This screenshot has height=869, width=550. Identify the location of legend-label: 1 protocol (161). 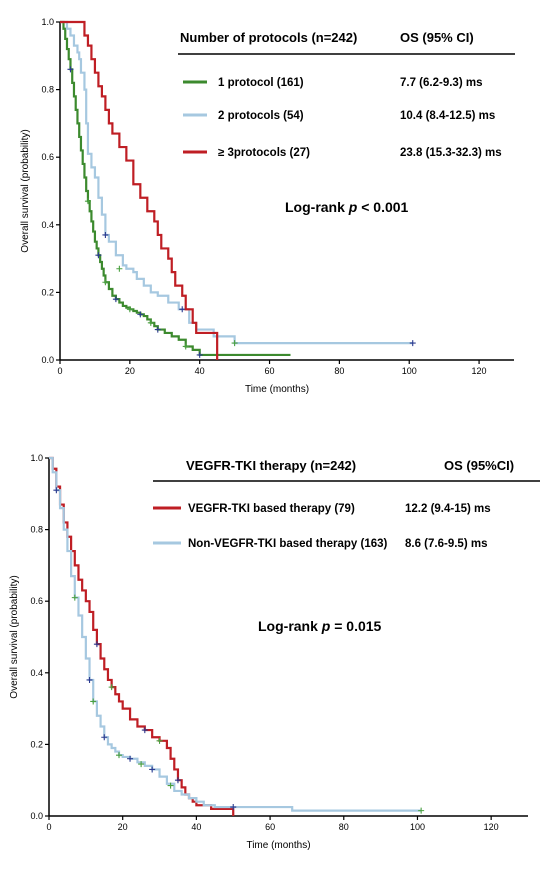
(261, 83).